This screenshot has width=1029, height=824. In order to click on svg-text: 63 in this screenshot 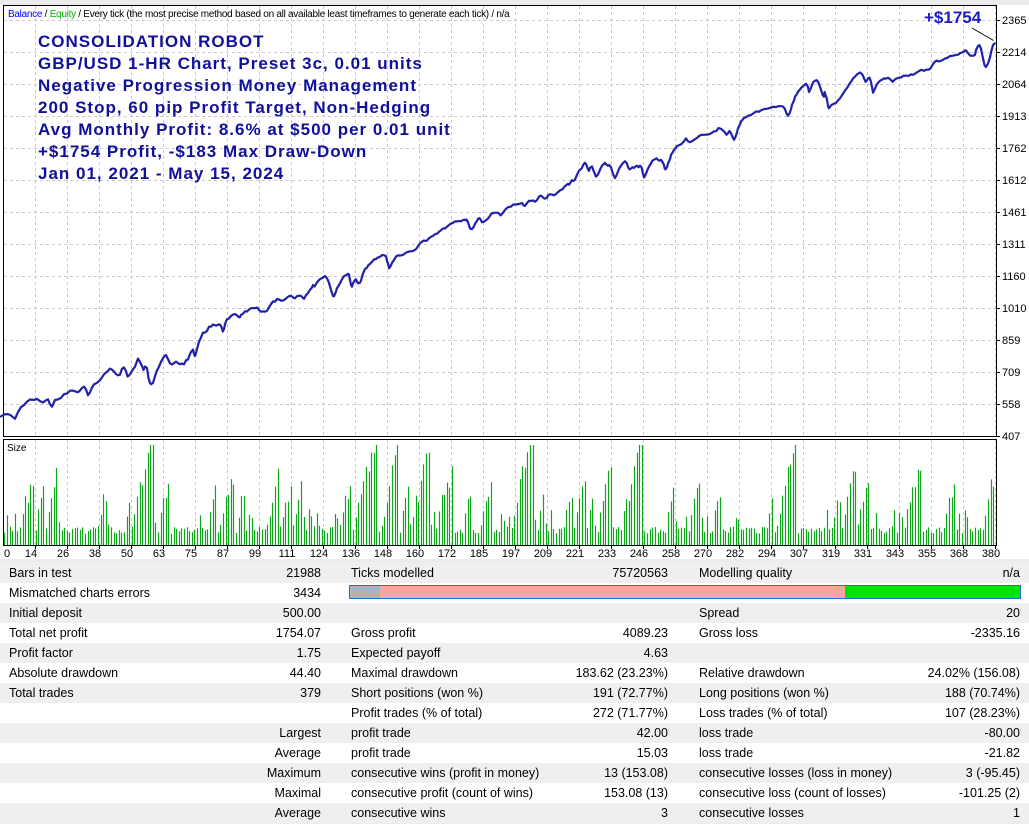, I will do `click(159, 554)`.